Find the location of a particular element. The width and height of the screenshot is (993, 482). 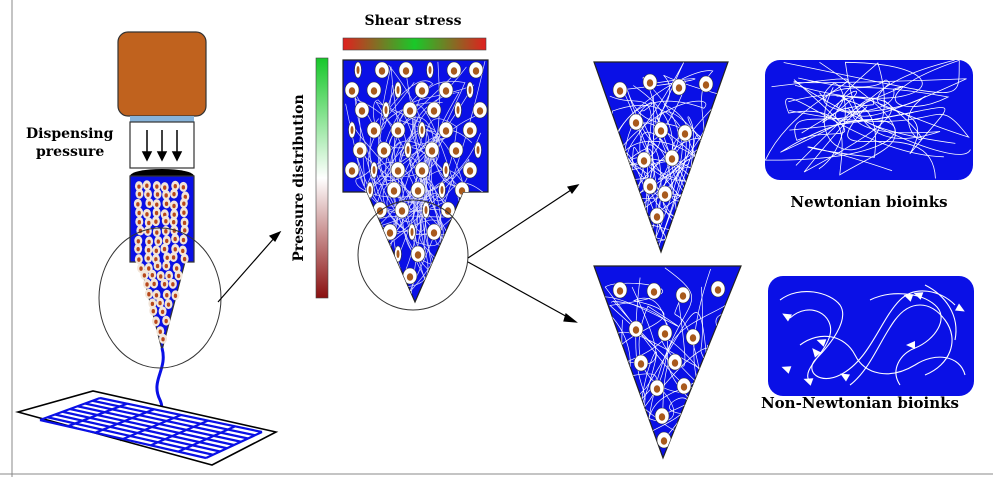

arrow-to-nozzle is located at coordinates (249, 267).